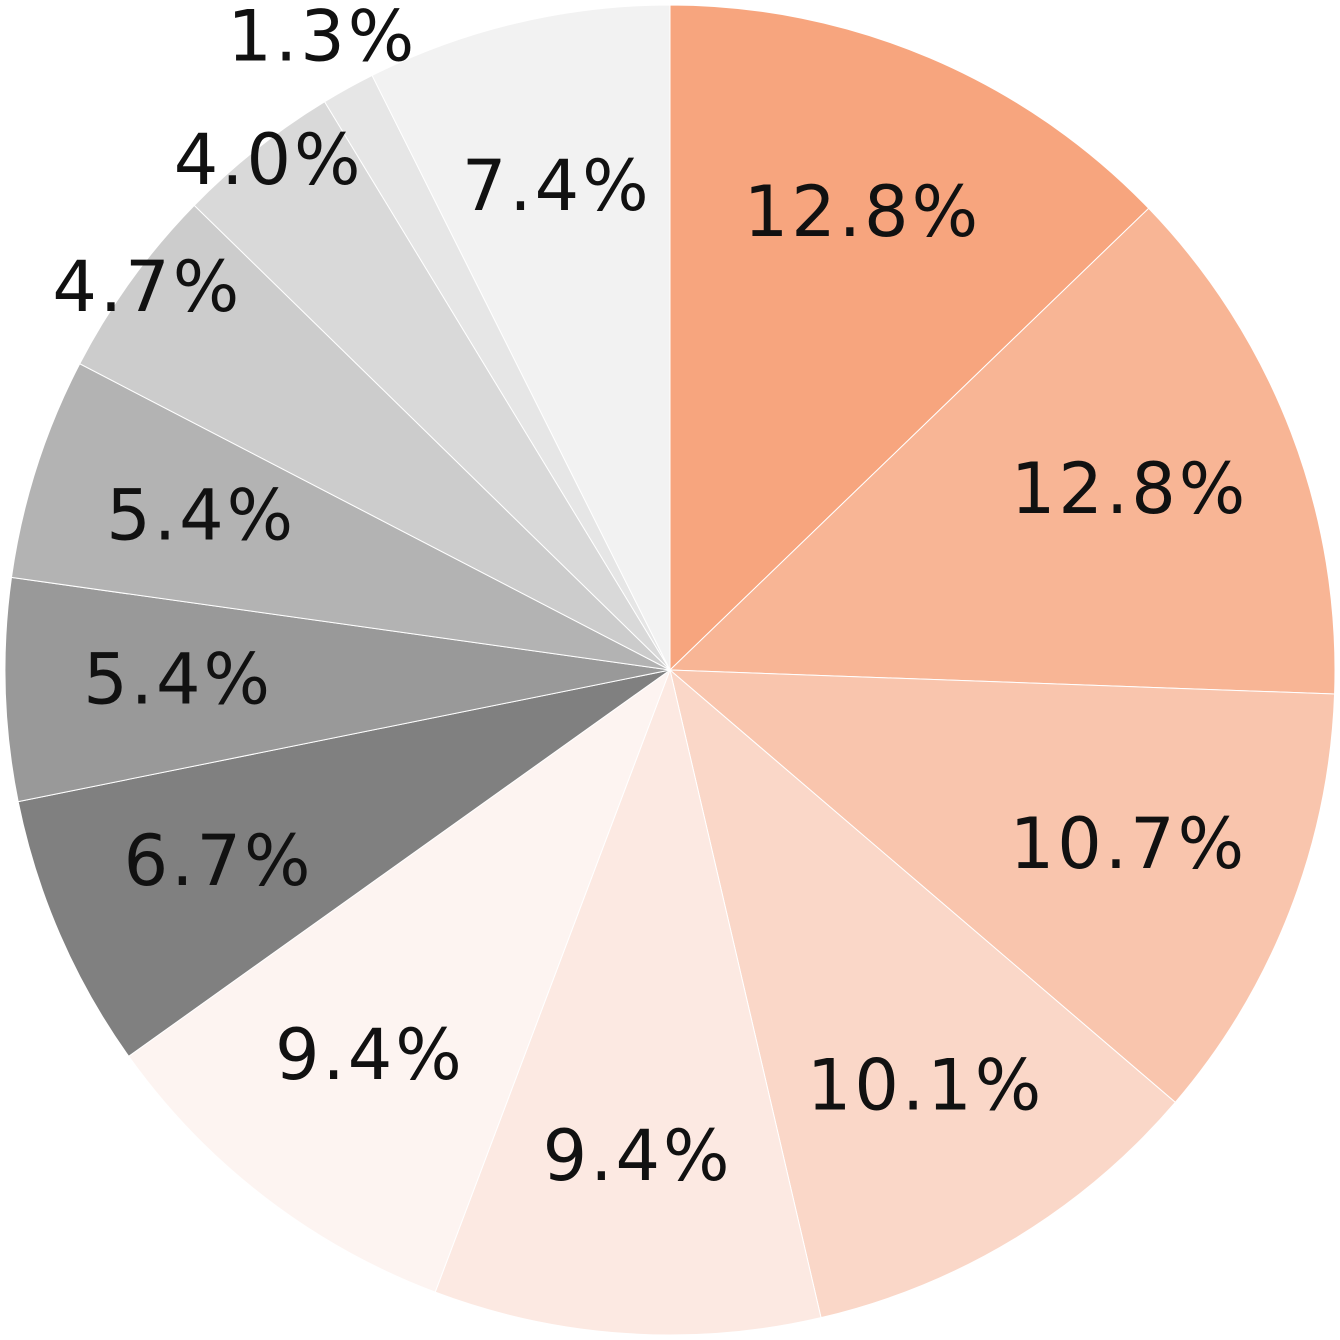 This screenshot has height=1340, width=1340. What do you see at coordinates (219, 861) in the screenshot?
I see `data-label: 6.7%` at bounding box center [219, 861].